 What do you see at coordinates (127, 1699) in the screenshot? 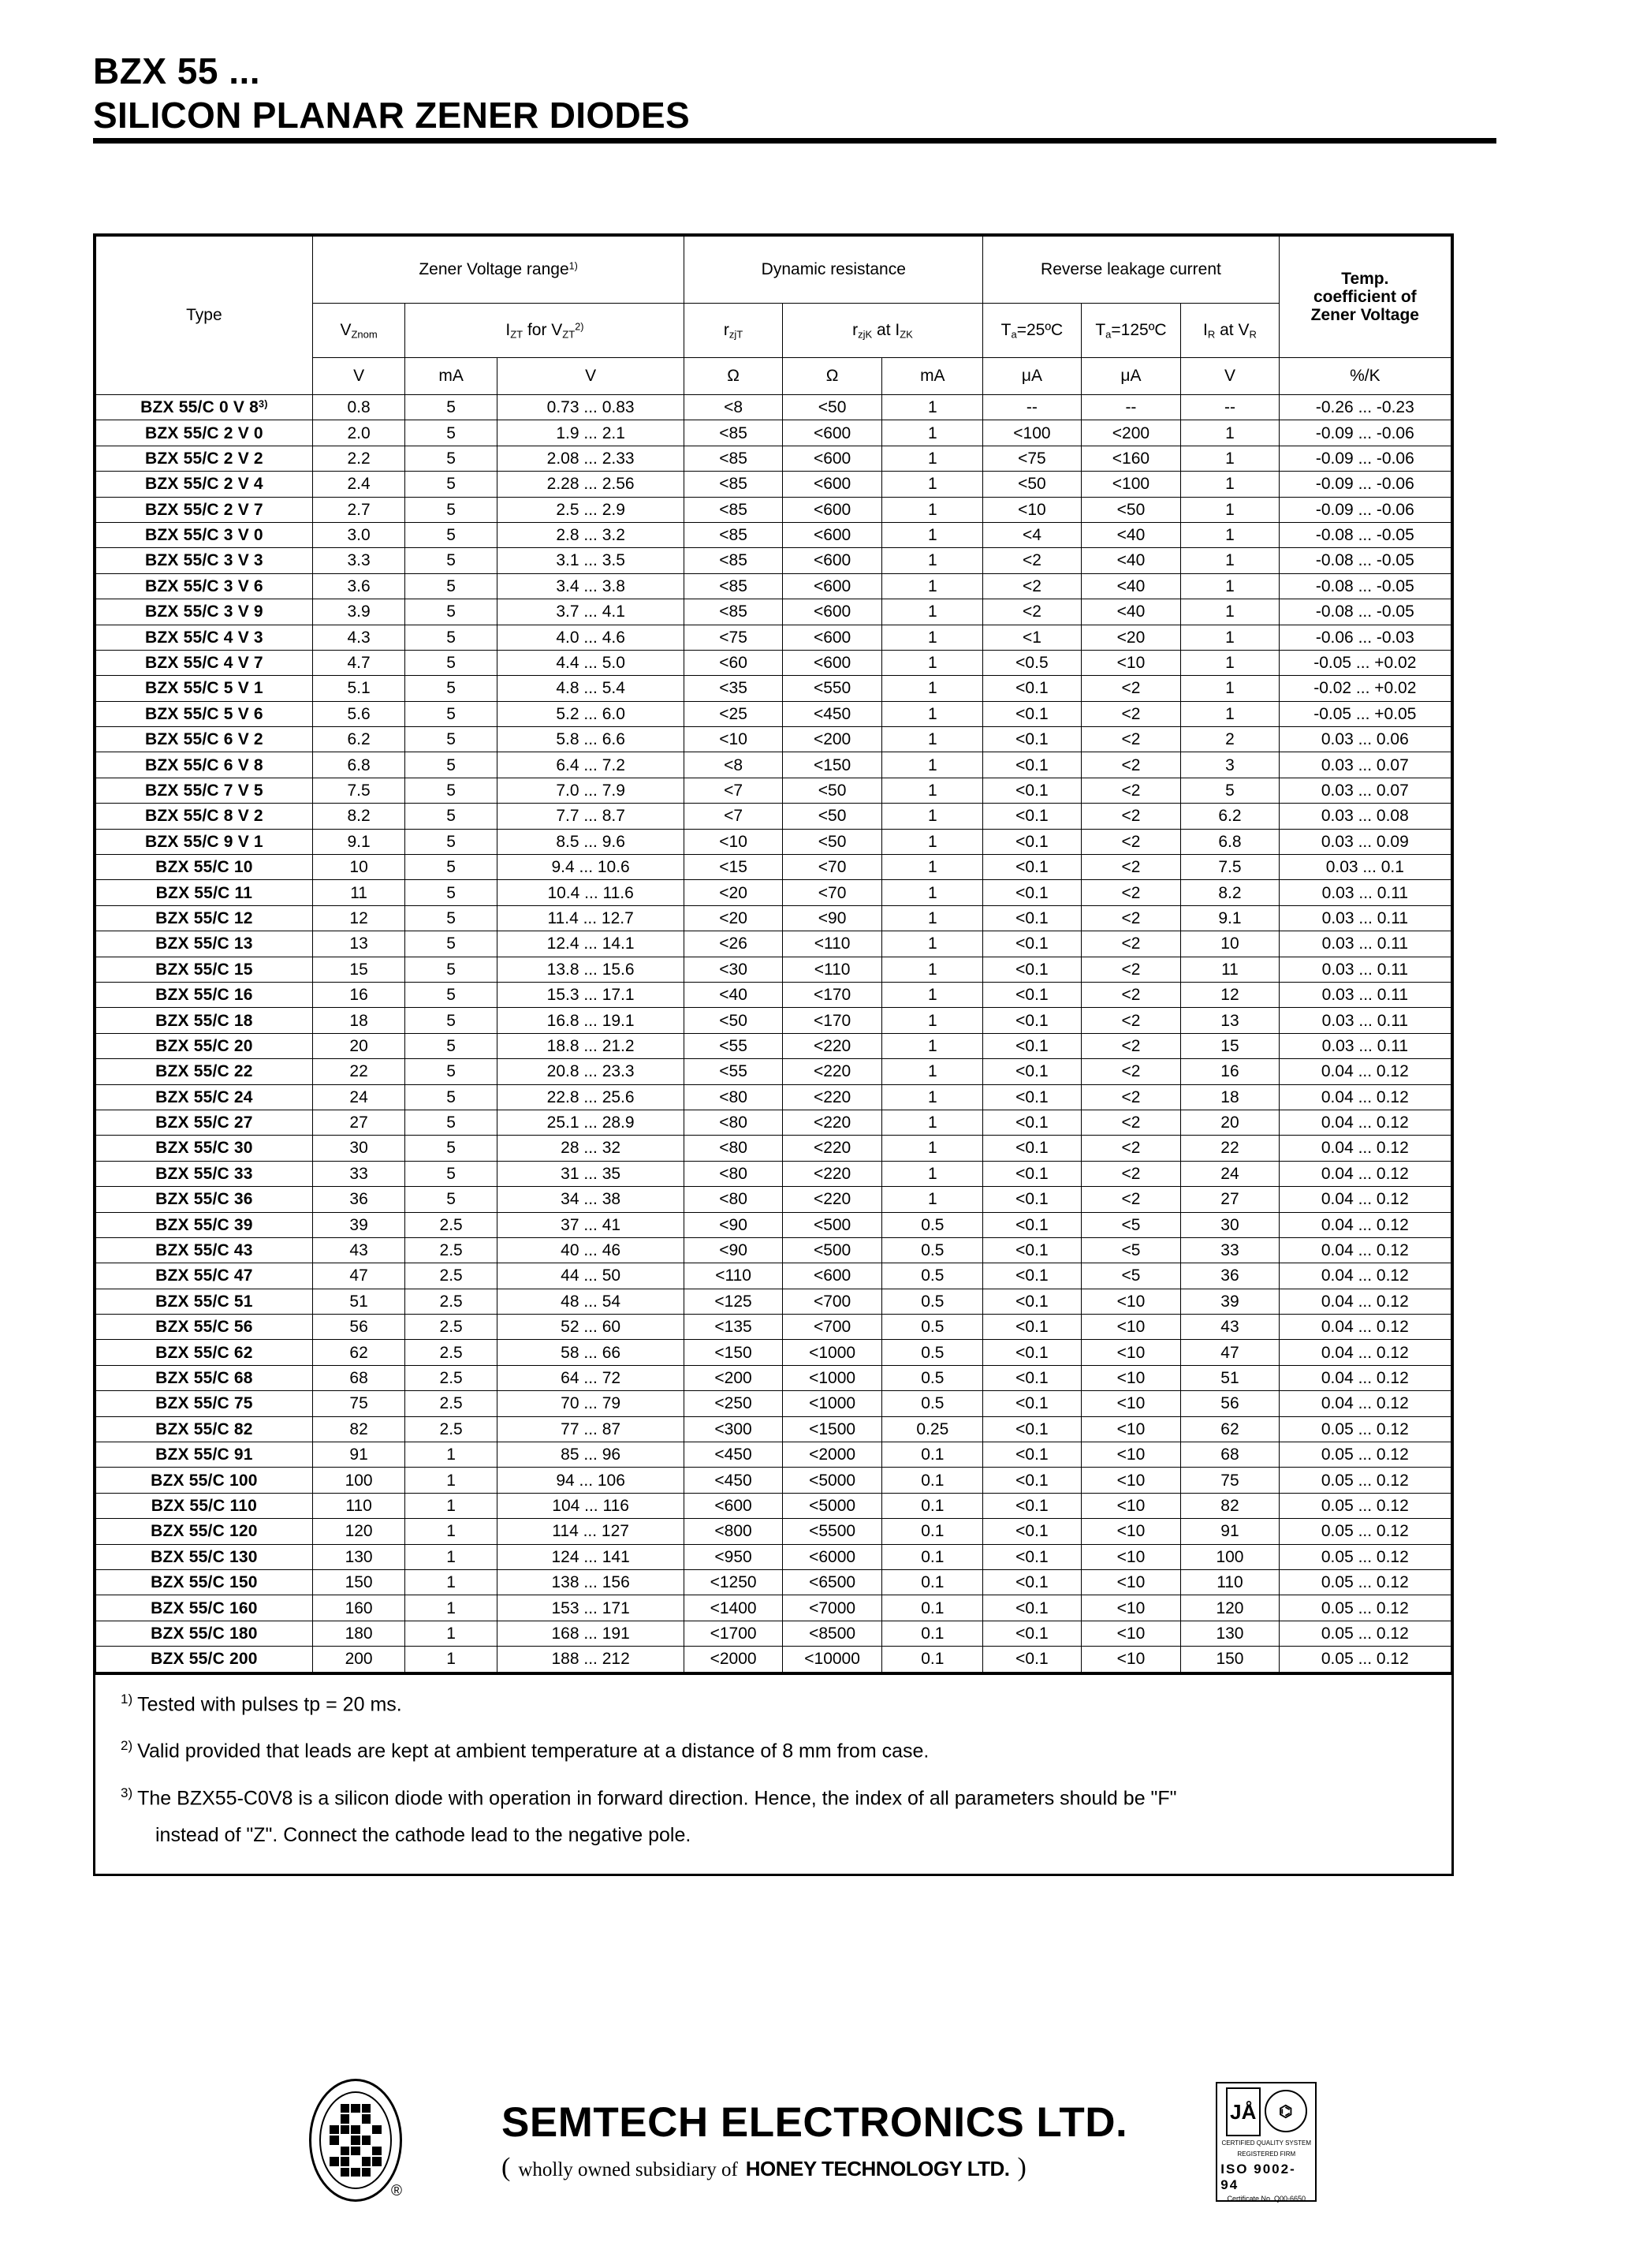
I see `footnote-1-marker: 1)` at bounding box center [127, 1699].